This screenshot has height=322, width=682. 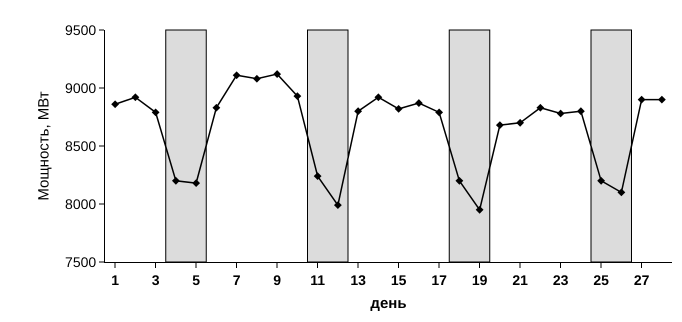 I want to click on x-tick-label: 9, so click(x=277, y=280).